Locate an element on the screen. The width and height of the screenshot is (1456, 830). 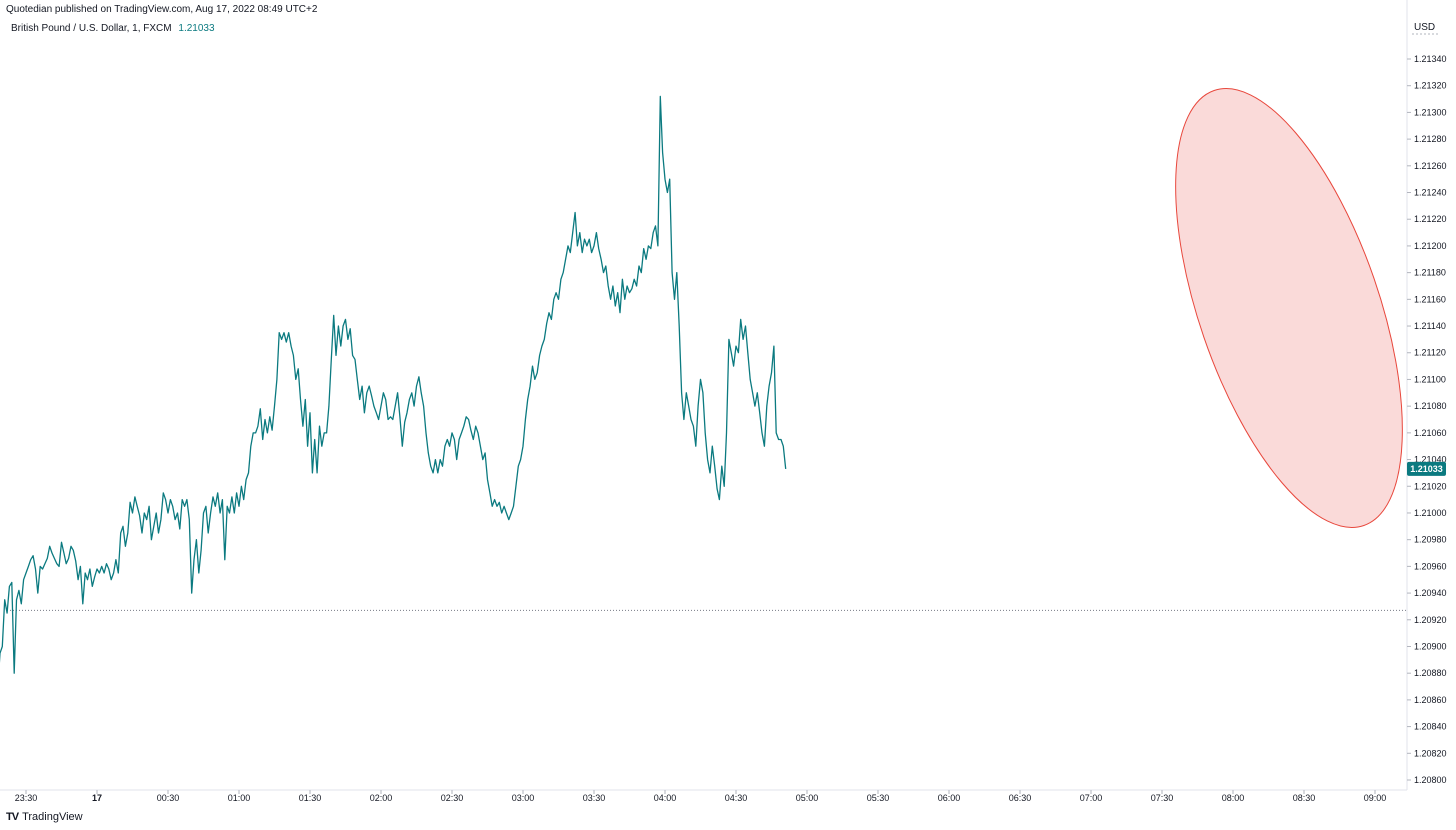
x-tick-label: 17 is located at coordinates (97, 798).